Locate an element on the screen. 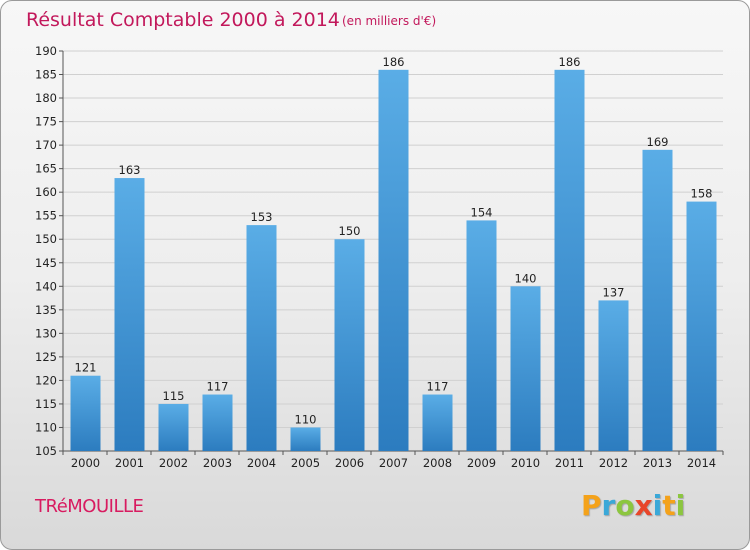 The width and height of the screenshot is (750, 550). x-tick-label: 2001 is located at coordinates (129, 463).